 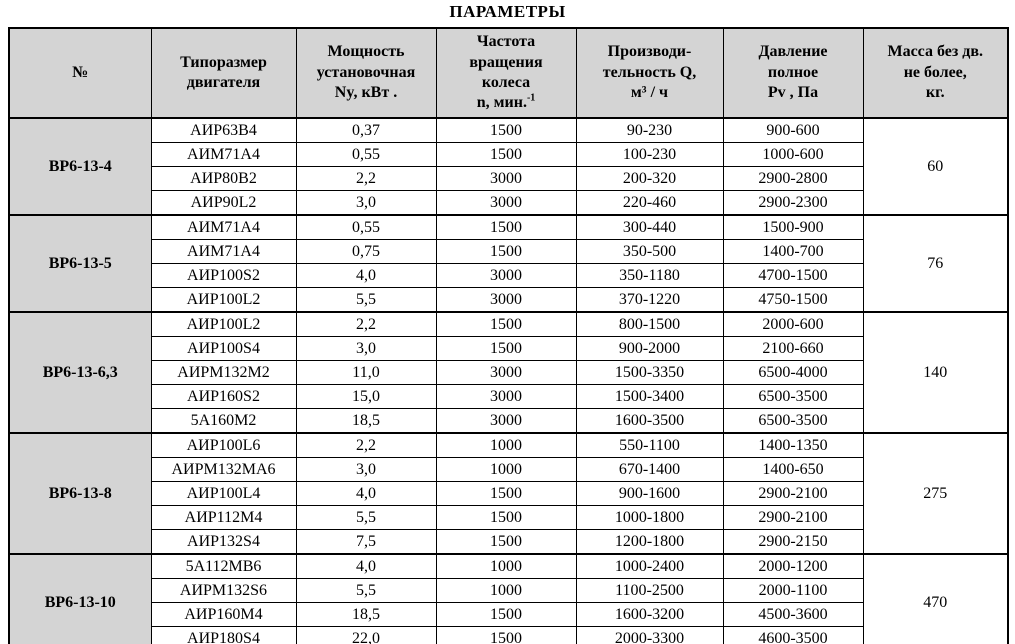 I want to click on cell-motor-type: АИР112М4, so click(x=223, y=517).